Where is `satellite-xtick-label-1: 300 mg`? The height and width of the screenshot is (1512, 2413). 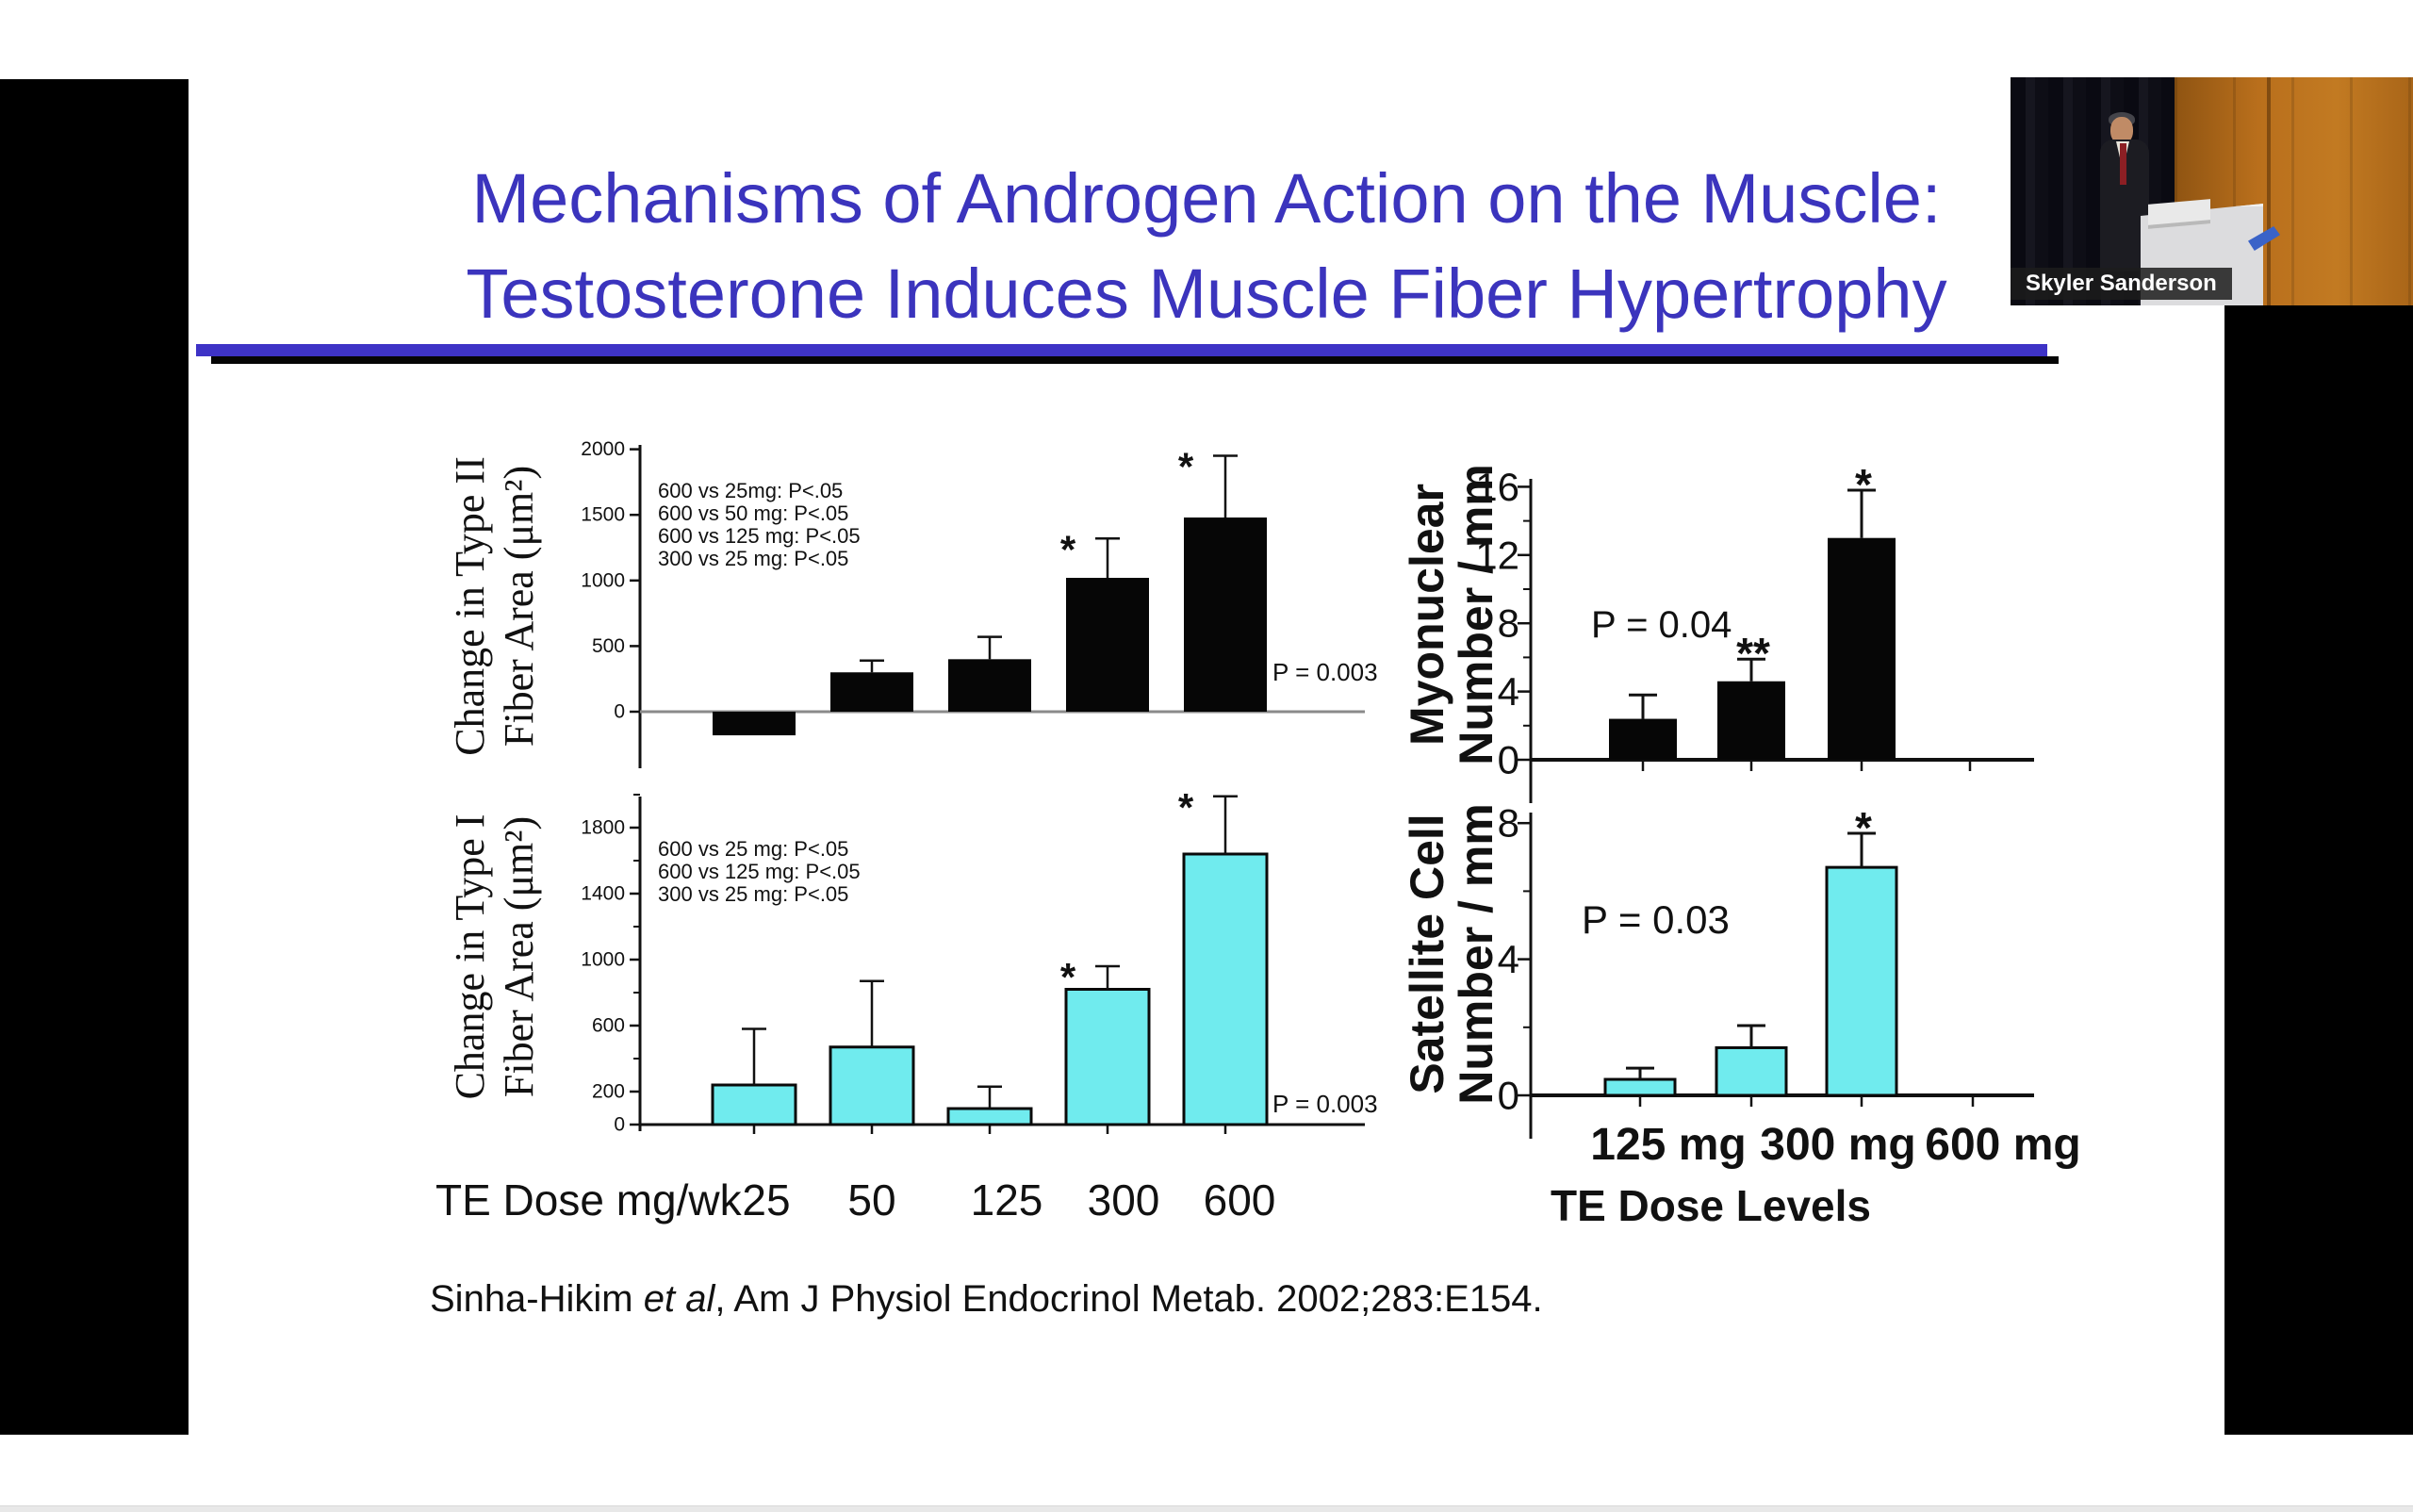
satellite-xtick-label-1: 300 mg is located at coordinates (1838, 1145).